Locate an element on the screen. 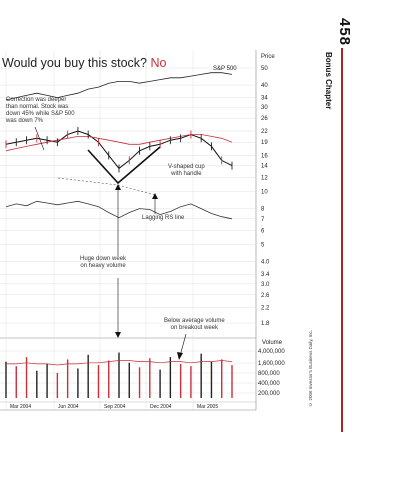 The height and width of the screenshot is (480, 404). price-tick: 1.8 is located at coordinates (265, 324).